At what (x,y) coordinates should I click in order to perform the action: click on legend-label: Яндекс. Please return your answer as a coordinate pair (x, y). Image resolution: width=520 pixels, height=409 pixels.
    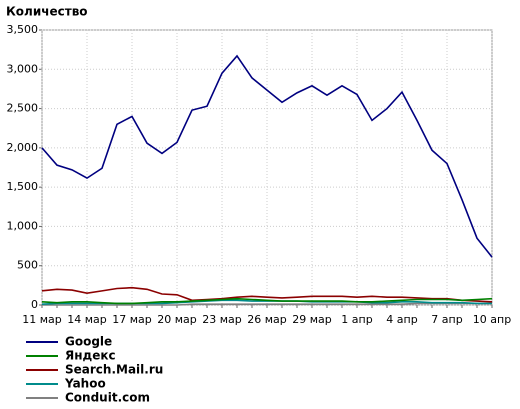
    Looking at the image, I should click on (90, 356).